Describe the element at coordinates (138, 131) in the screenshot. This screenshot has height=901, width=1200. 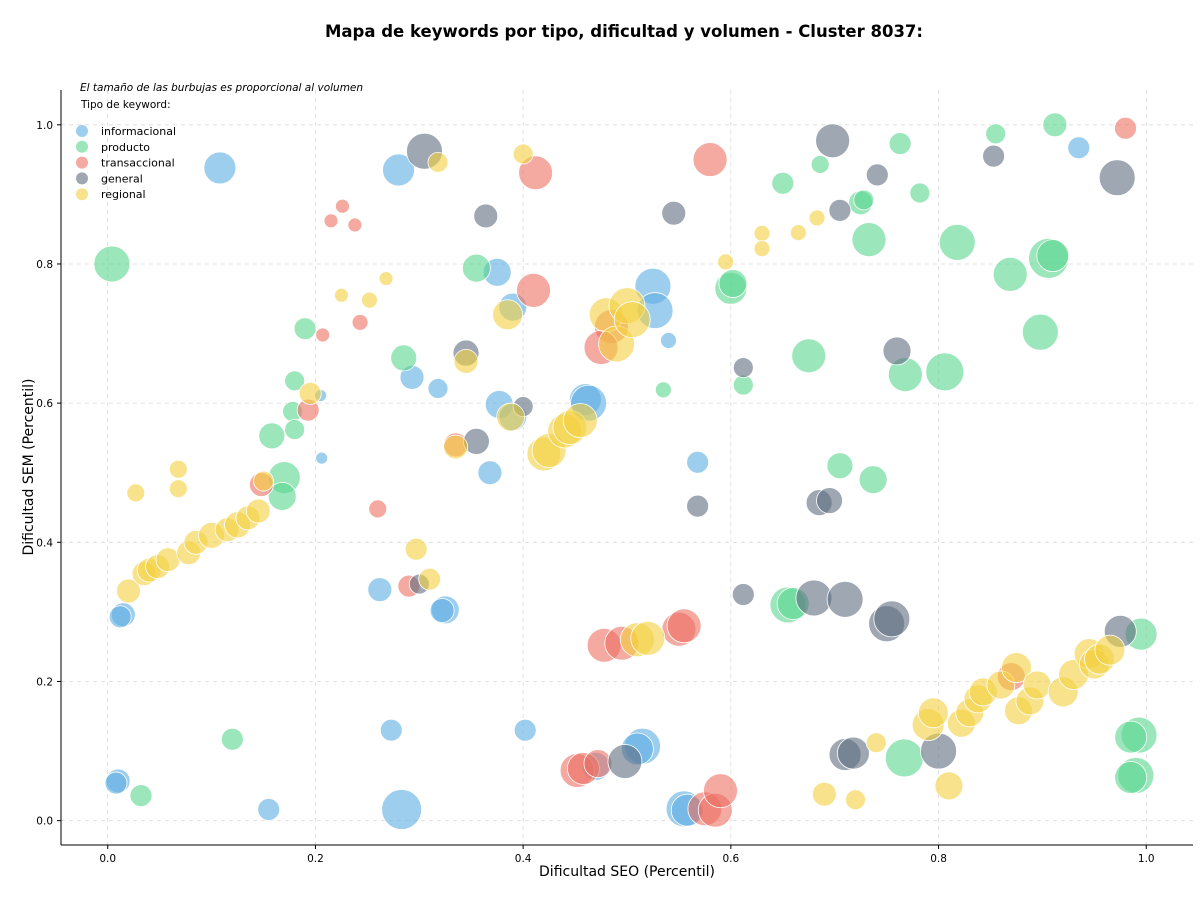
I see `legend-label: informacional` at that location.